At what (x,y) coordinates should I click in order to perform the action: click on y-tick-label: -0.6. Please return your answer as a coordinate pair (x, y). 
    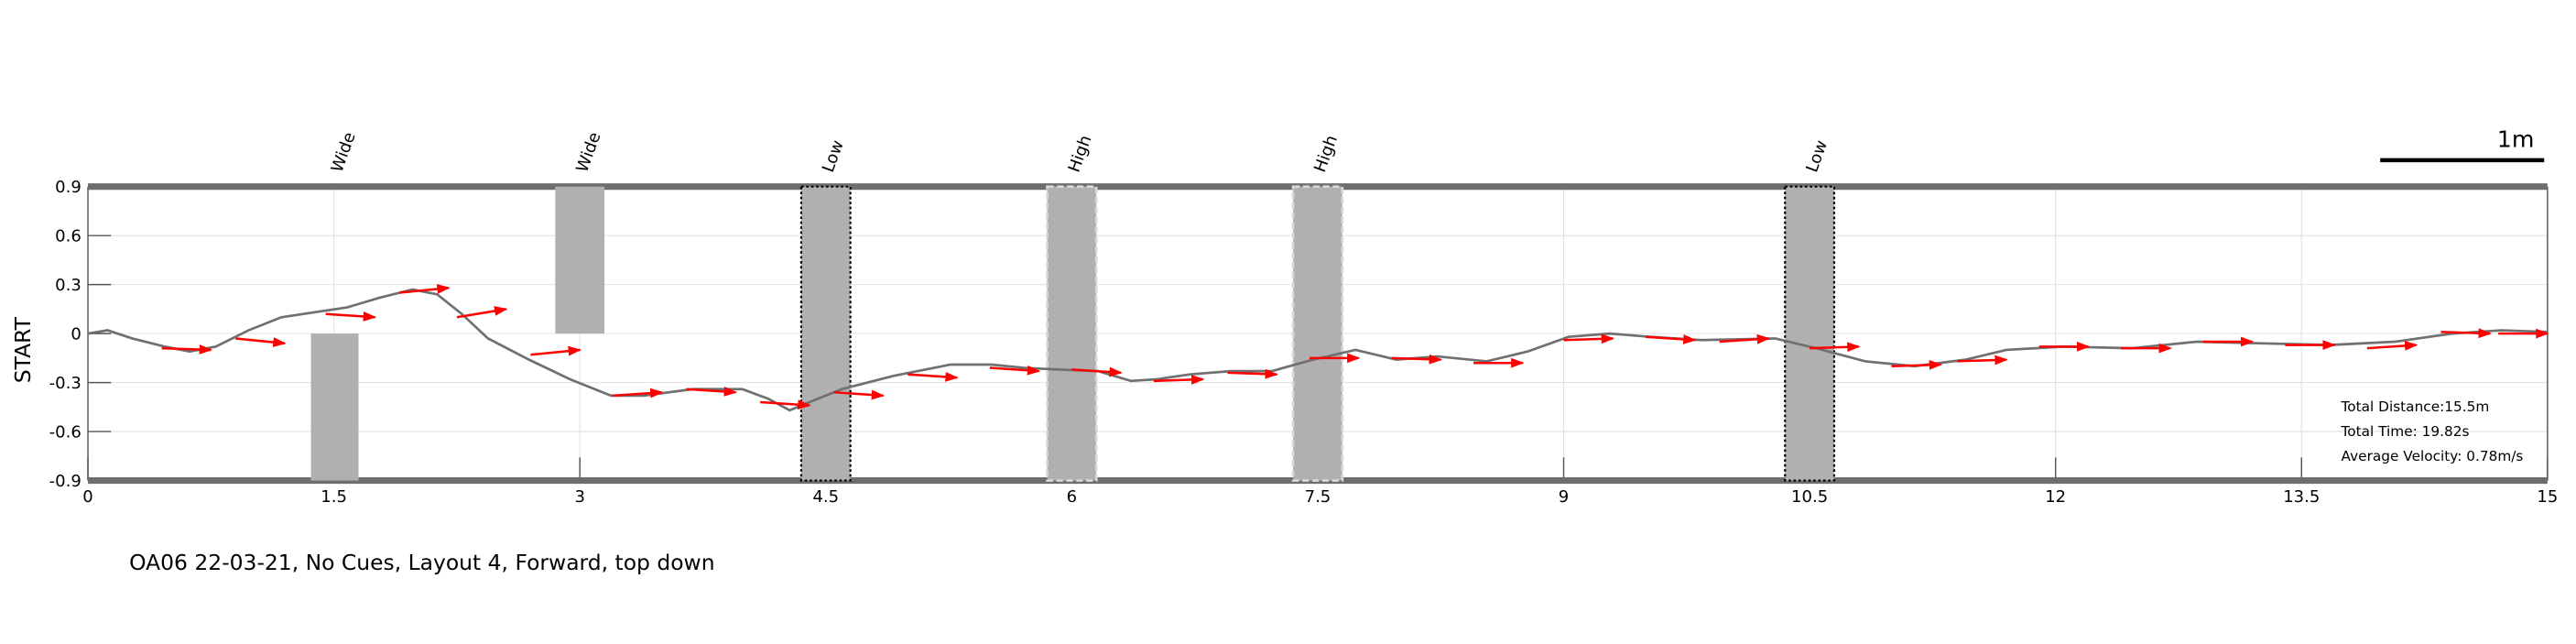
    Looking at the image, I should click on (65, 432).